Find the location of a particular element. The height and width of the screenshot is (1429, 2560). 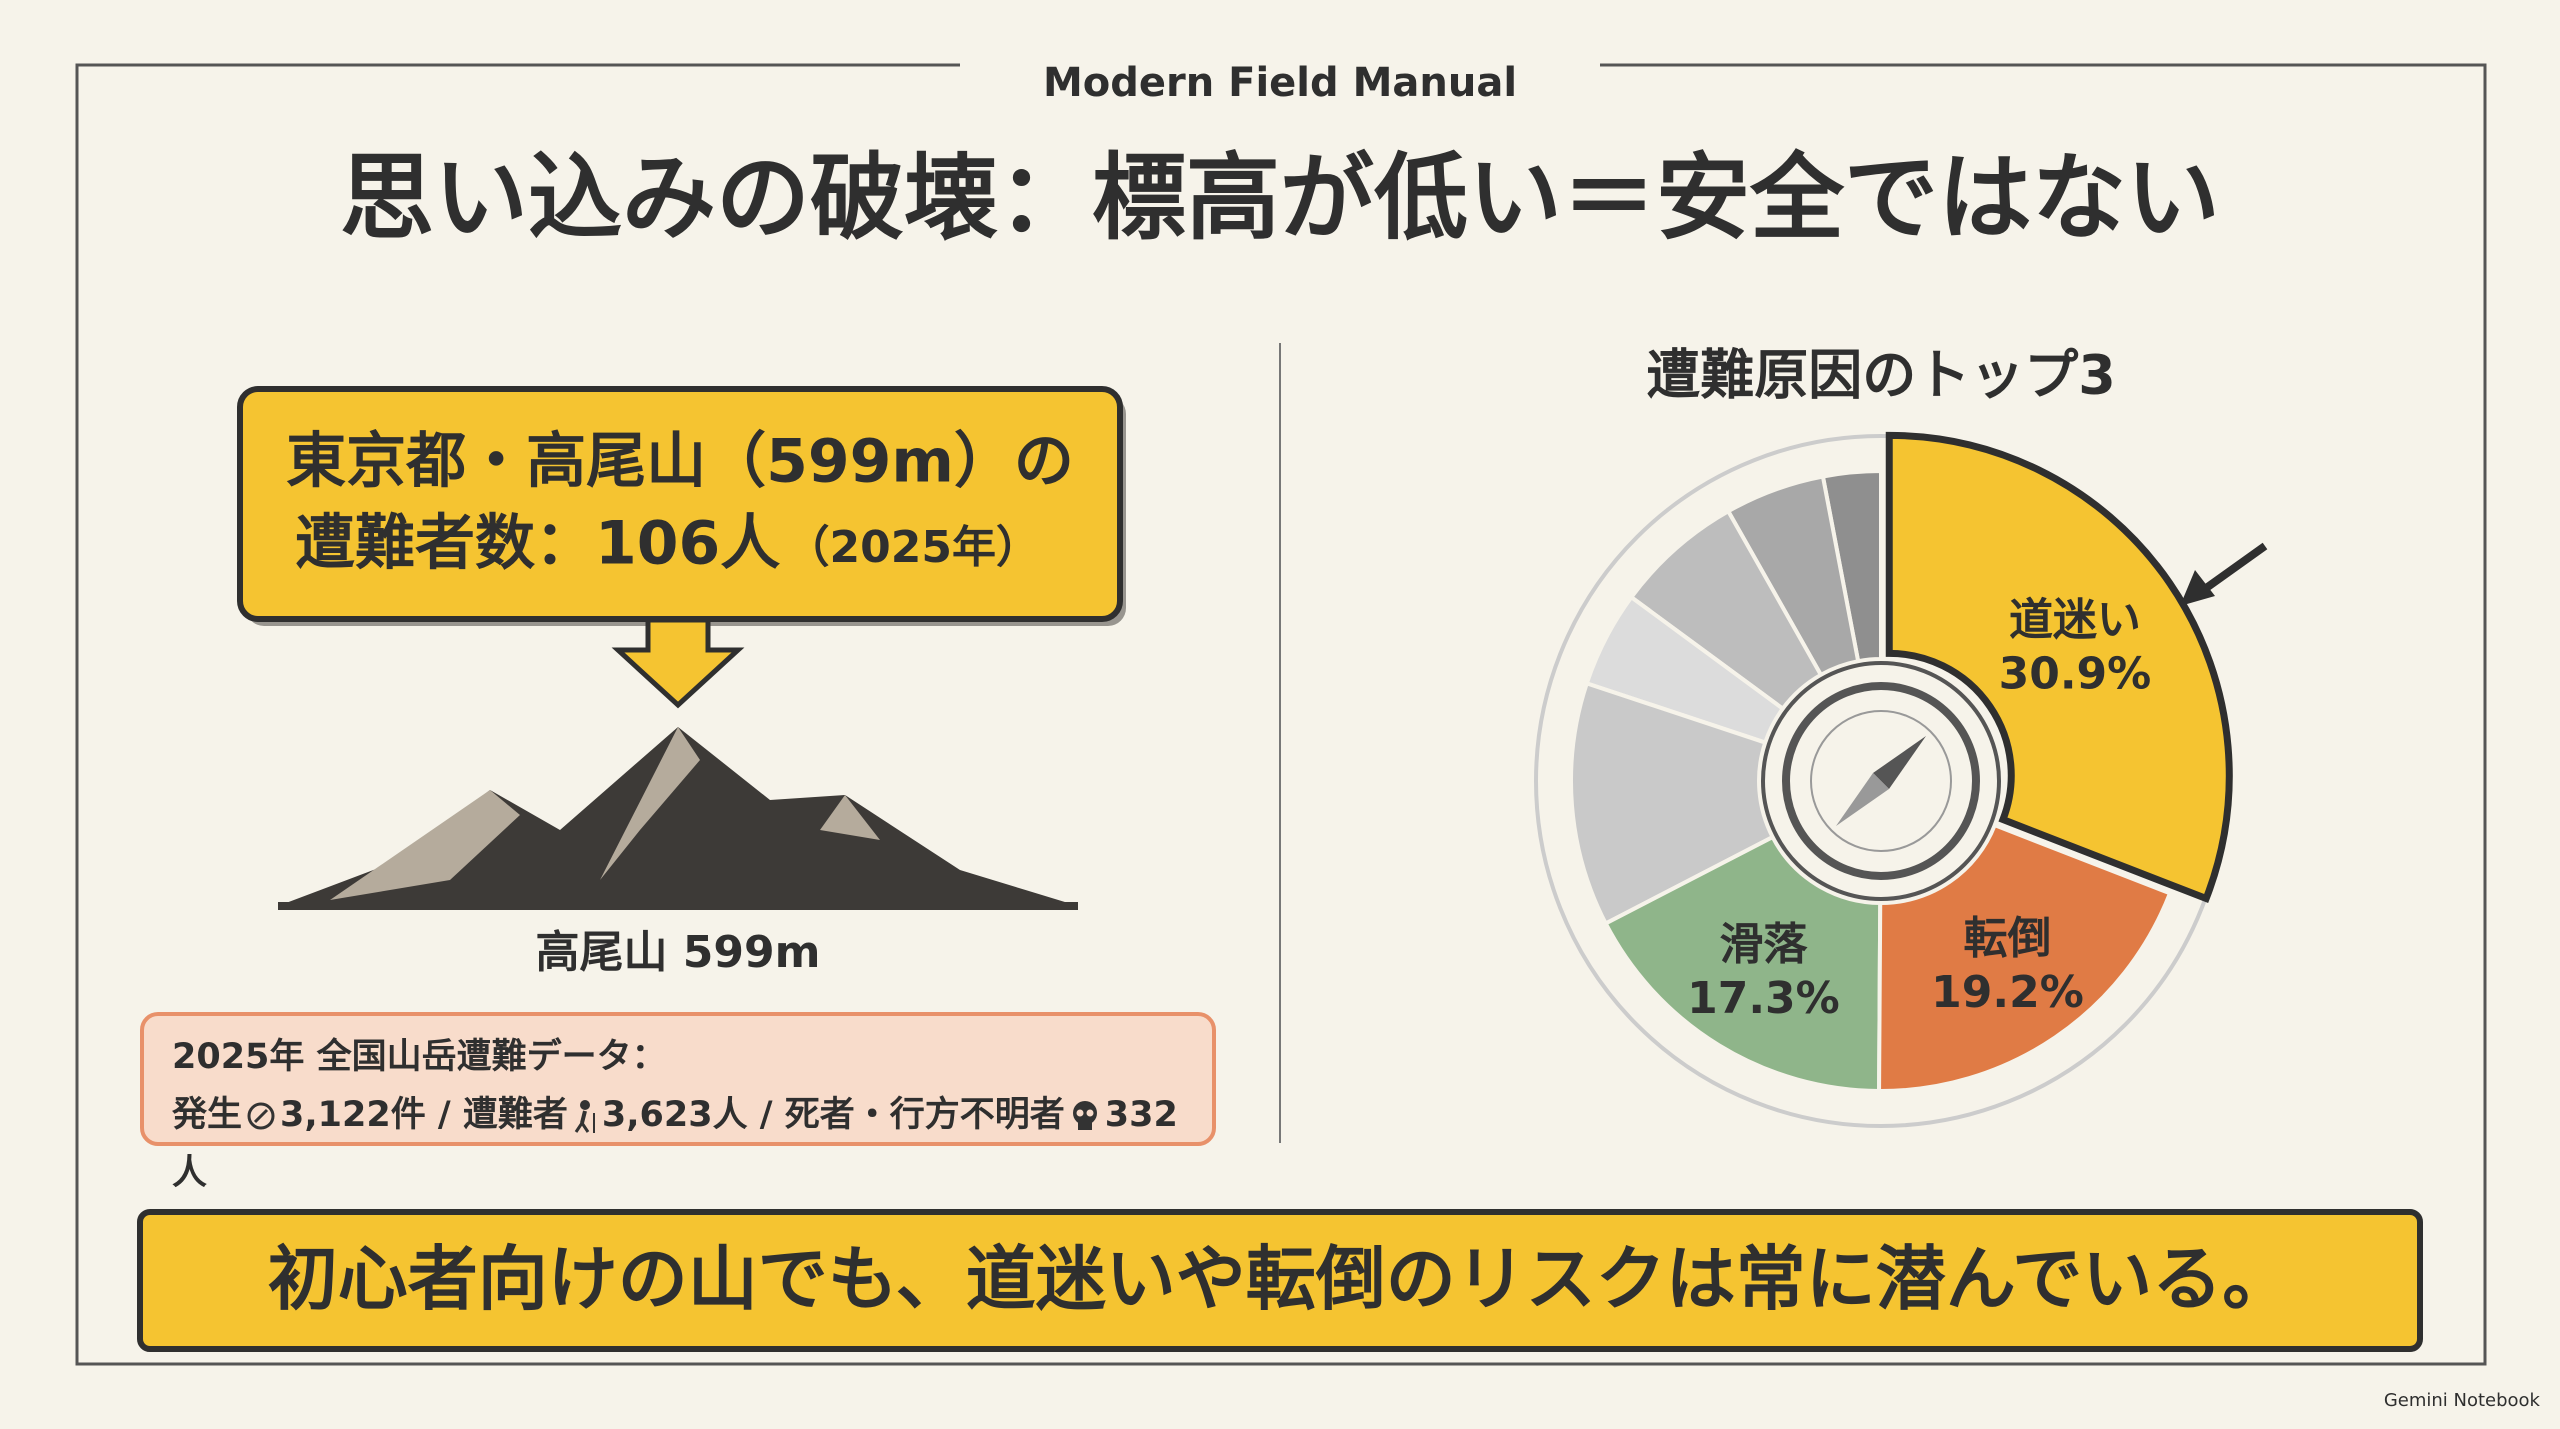

callout-line: 東京都・高尾山（599m）の is located at coordinates (680, 462).